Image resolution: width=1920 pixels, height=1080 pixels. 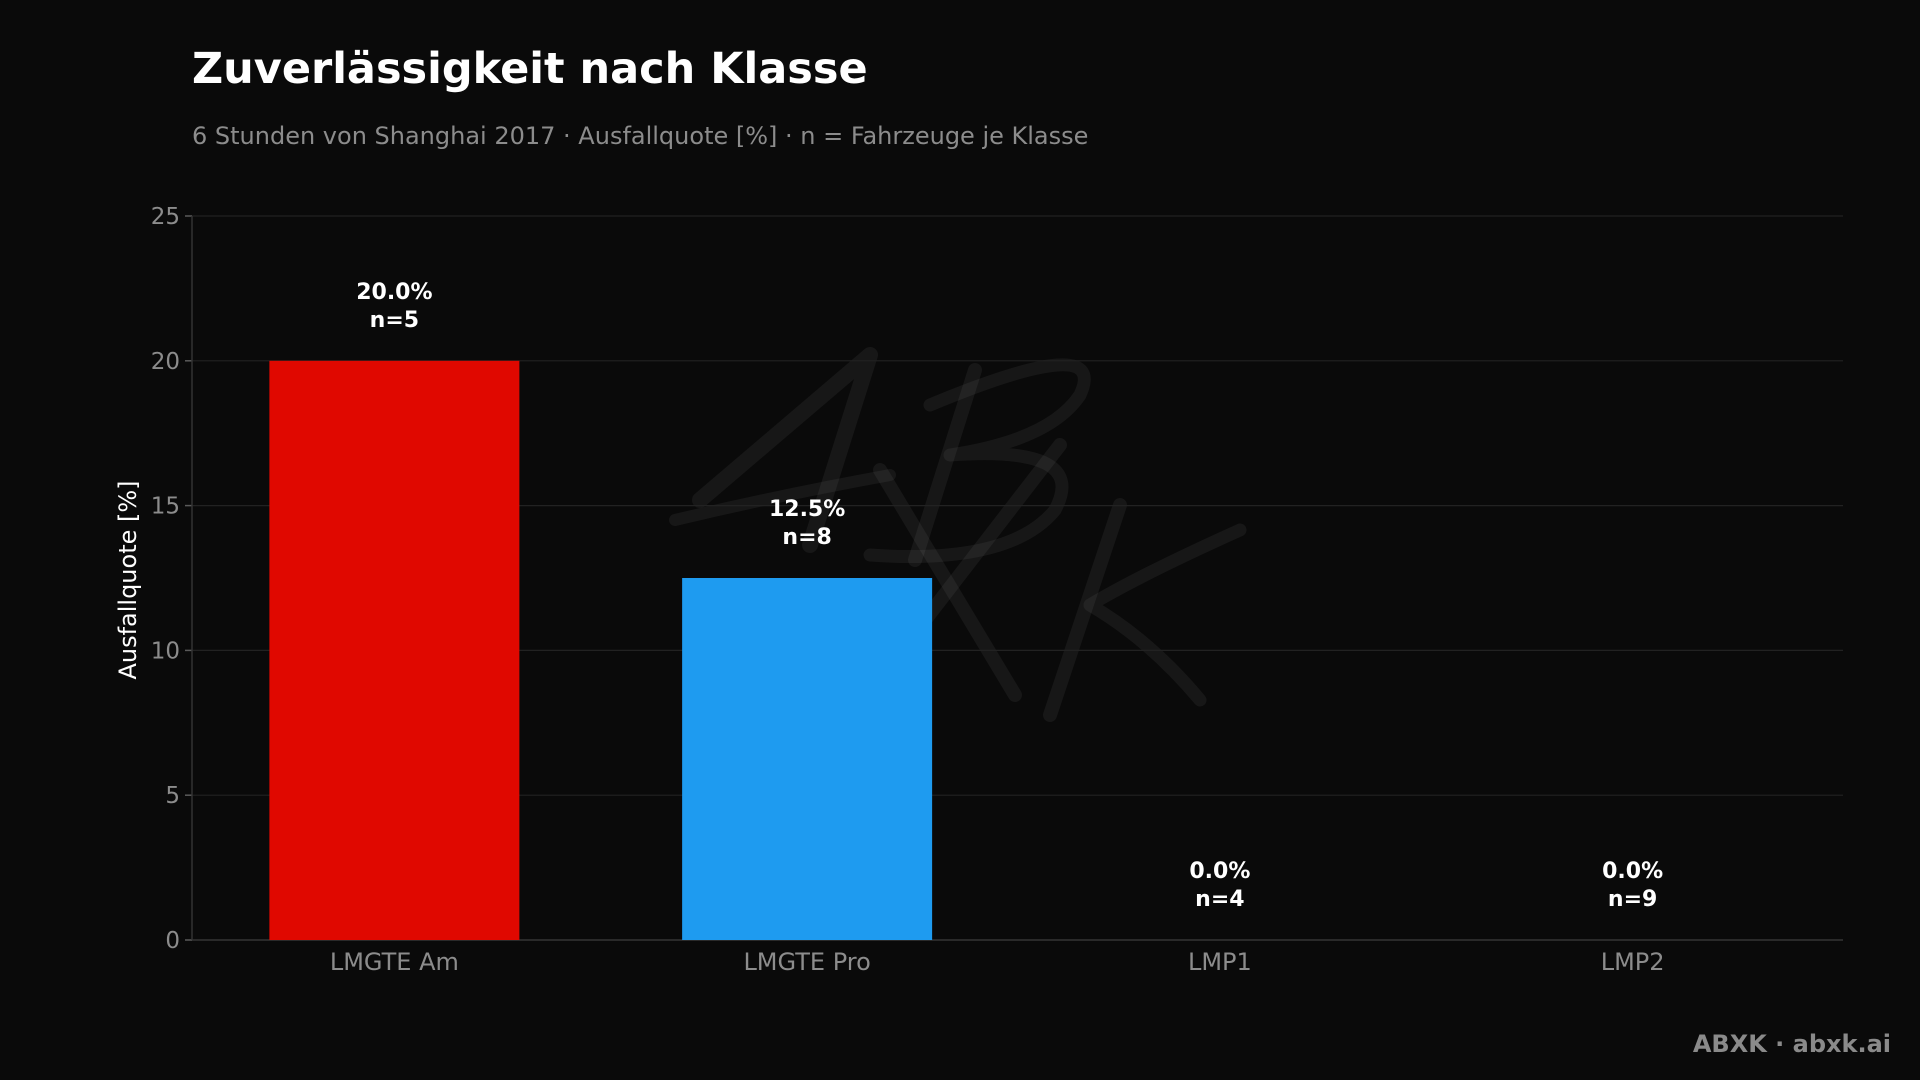 I want to click on y-tick-label: 5, so click(x=172, y=796).